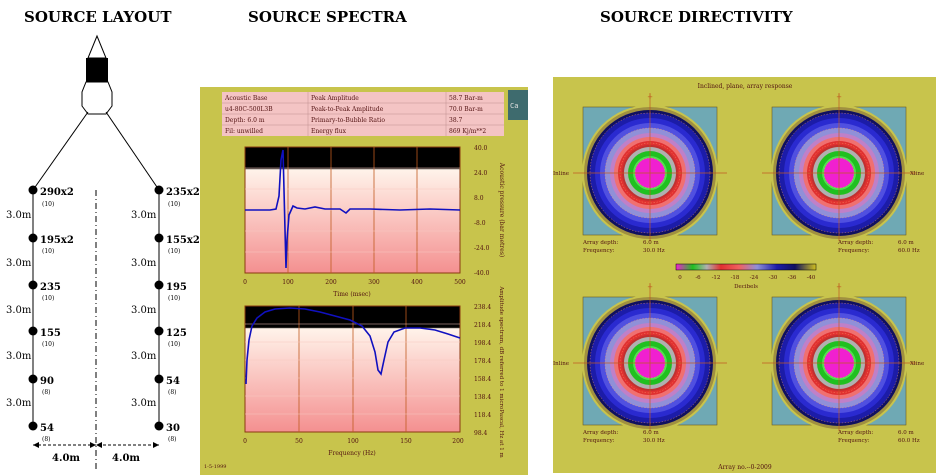 This screenshot has height=475, width=946. I want to click on plot1-xtick-4: 400, so click(417, 282).